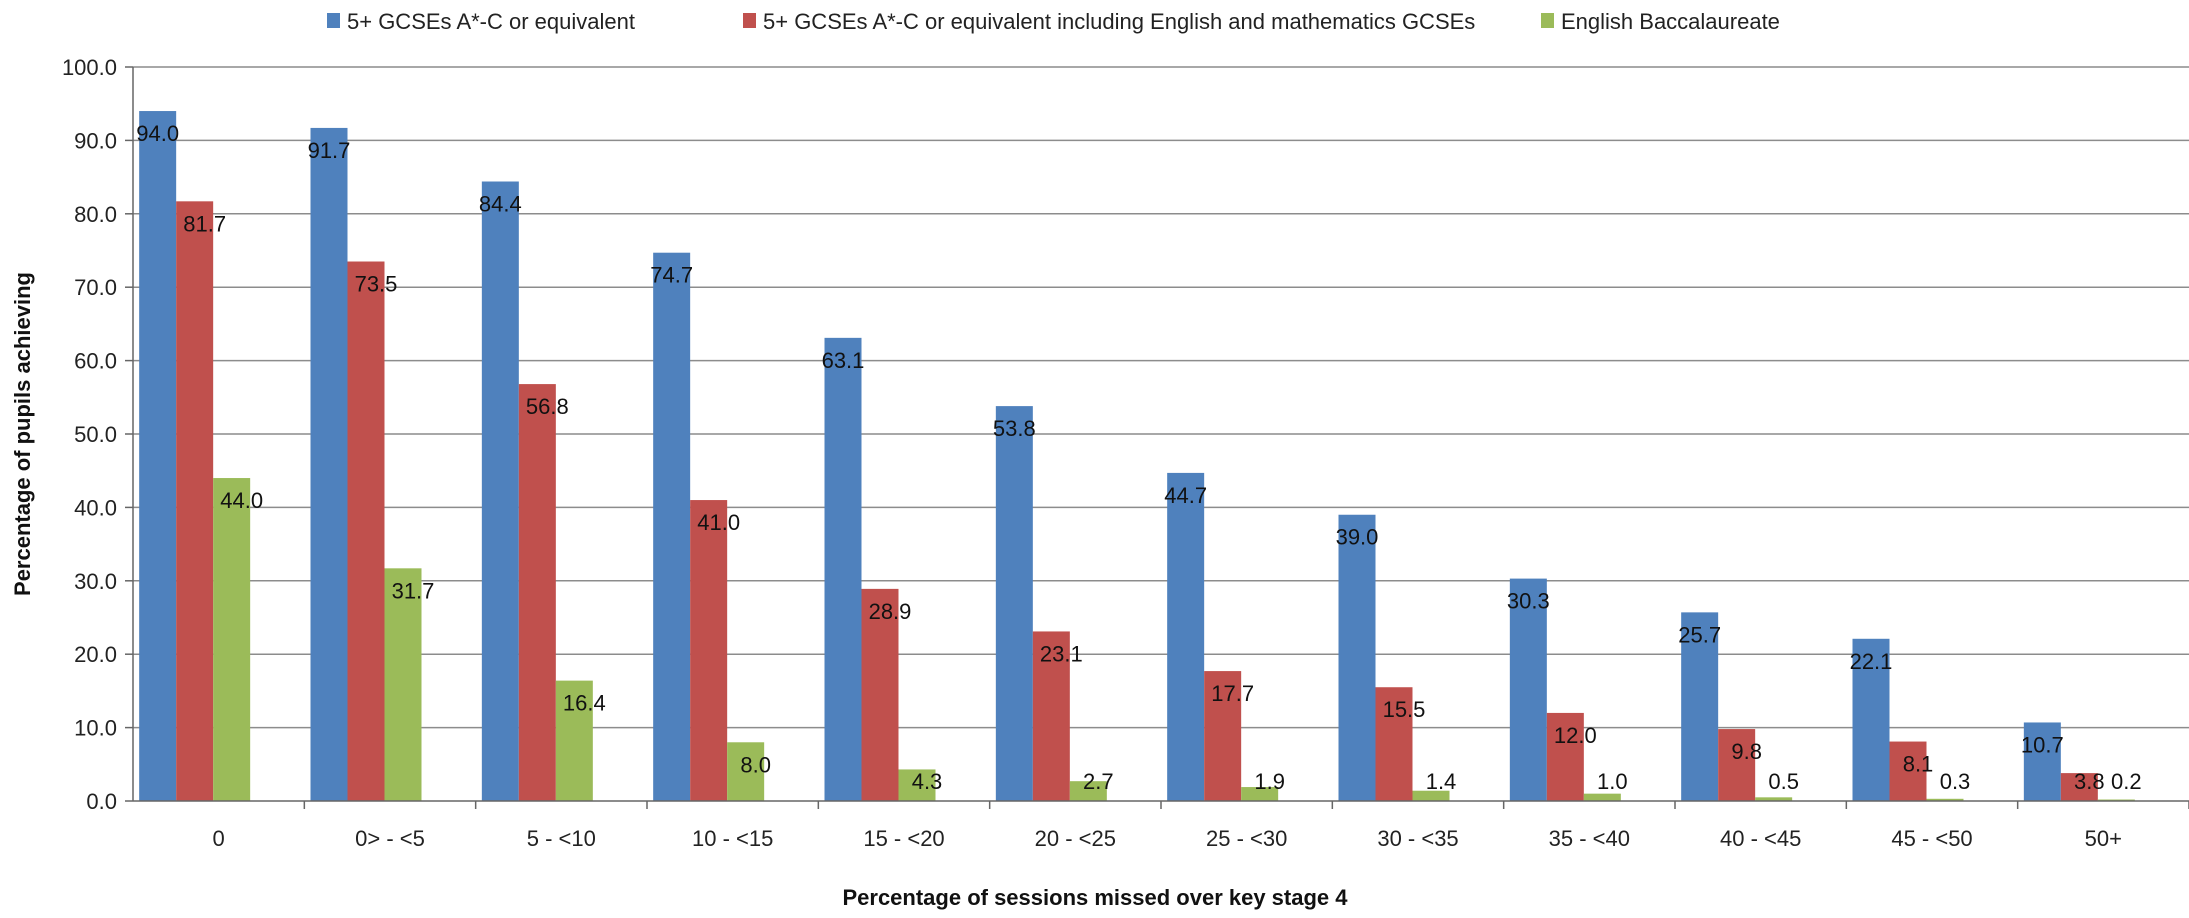 This screenshot has height=918, width=2189. I want to click on data-label: 44.0, so click(241, 500).